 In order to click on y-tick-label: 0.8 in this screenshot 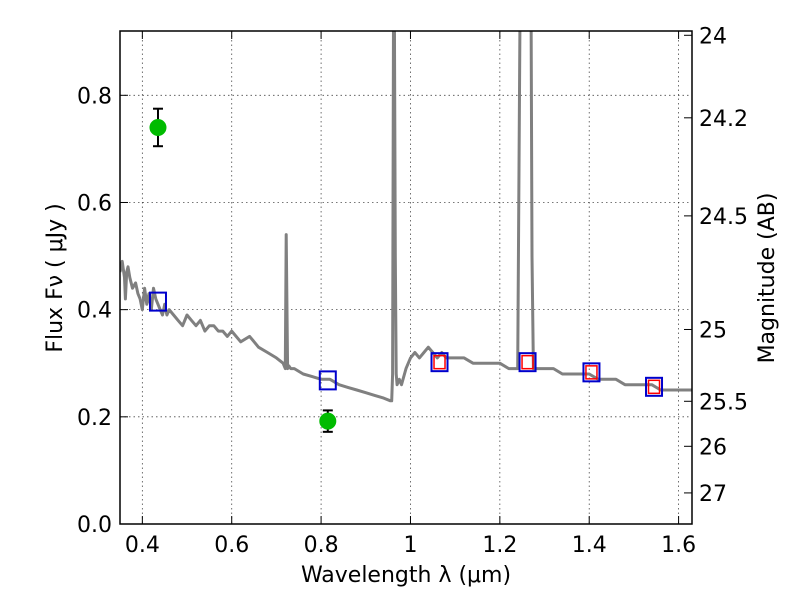, I will do `click(94, 96)`.